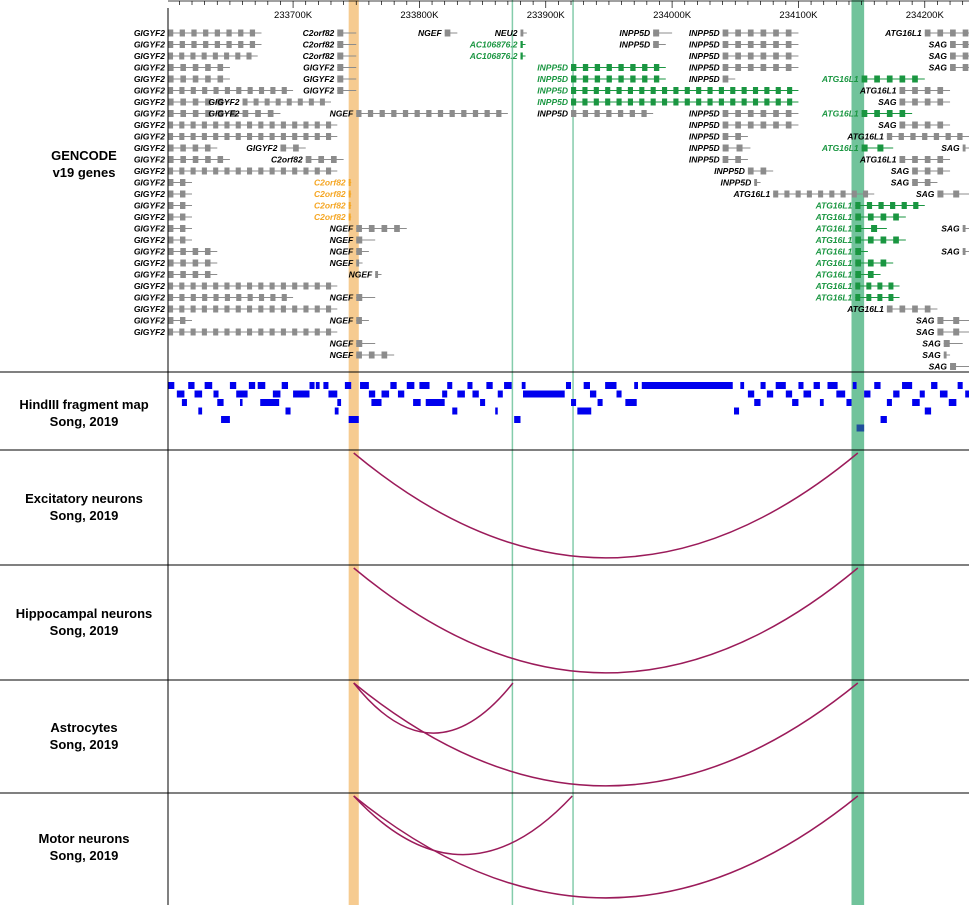 This screenshot has height=905, width=969. I want to click on gene-model: C2orf82, so click(330, 56).